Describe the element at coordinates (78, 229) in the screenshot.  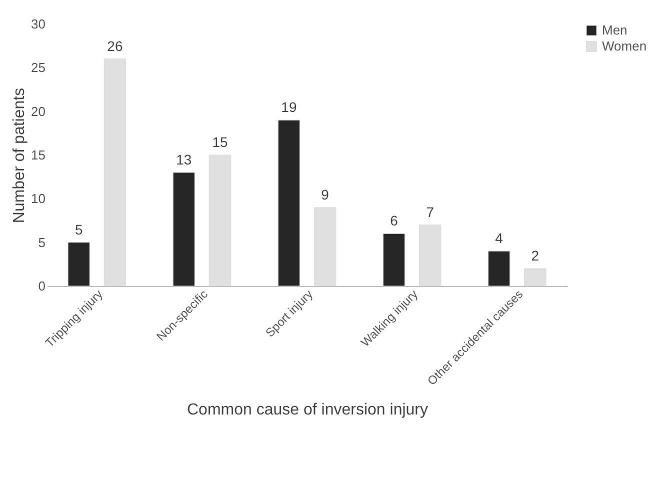
I see `data-label: 5` at that location.